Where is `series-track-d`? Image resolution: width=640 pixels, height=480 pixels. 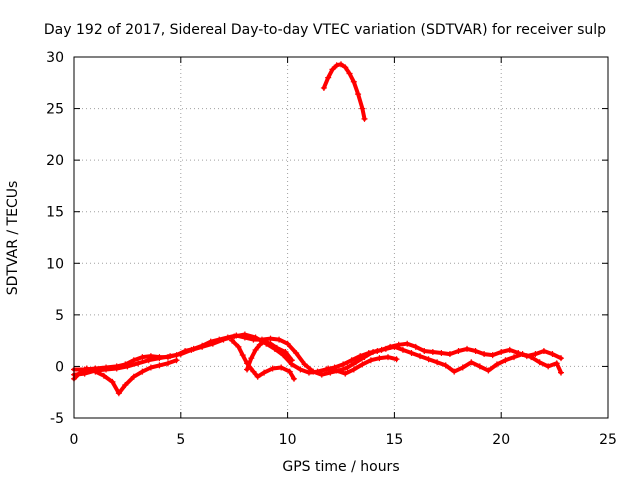
series-track-d is located at coordinates (269, 355).